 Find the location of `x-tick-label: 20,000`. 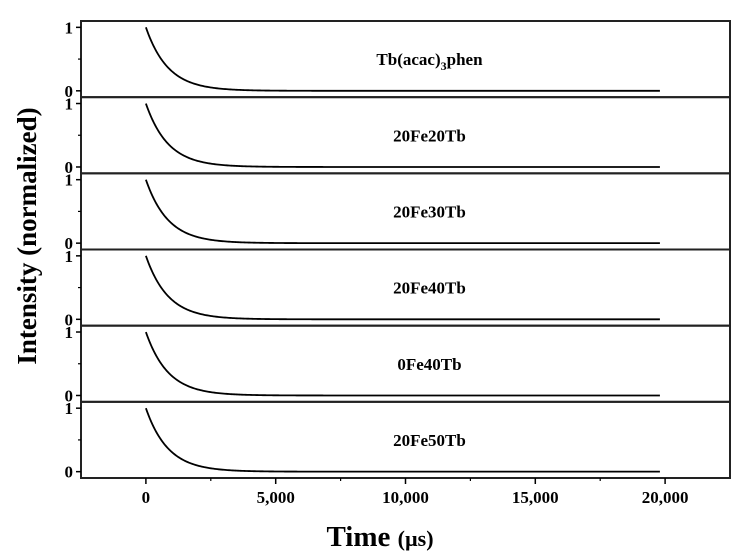

x-tick-label: 20,000 is located at coordinates (665, 497).